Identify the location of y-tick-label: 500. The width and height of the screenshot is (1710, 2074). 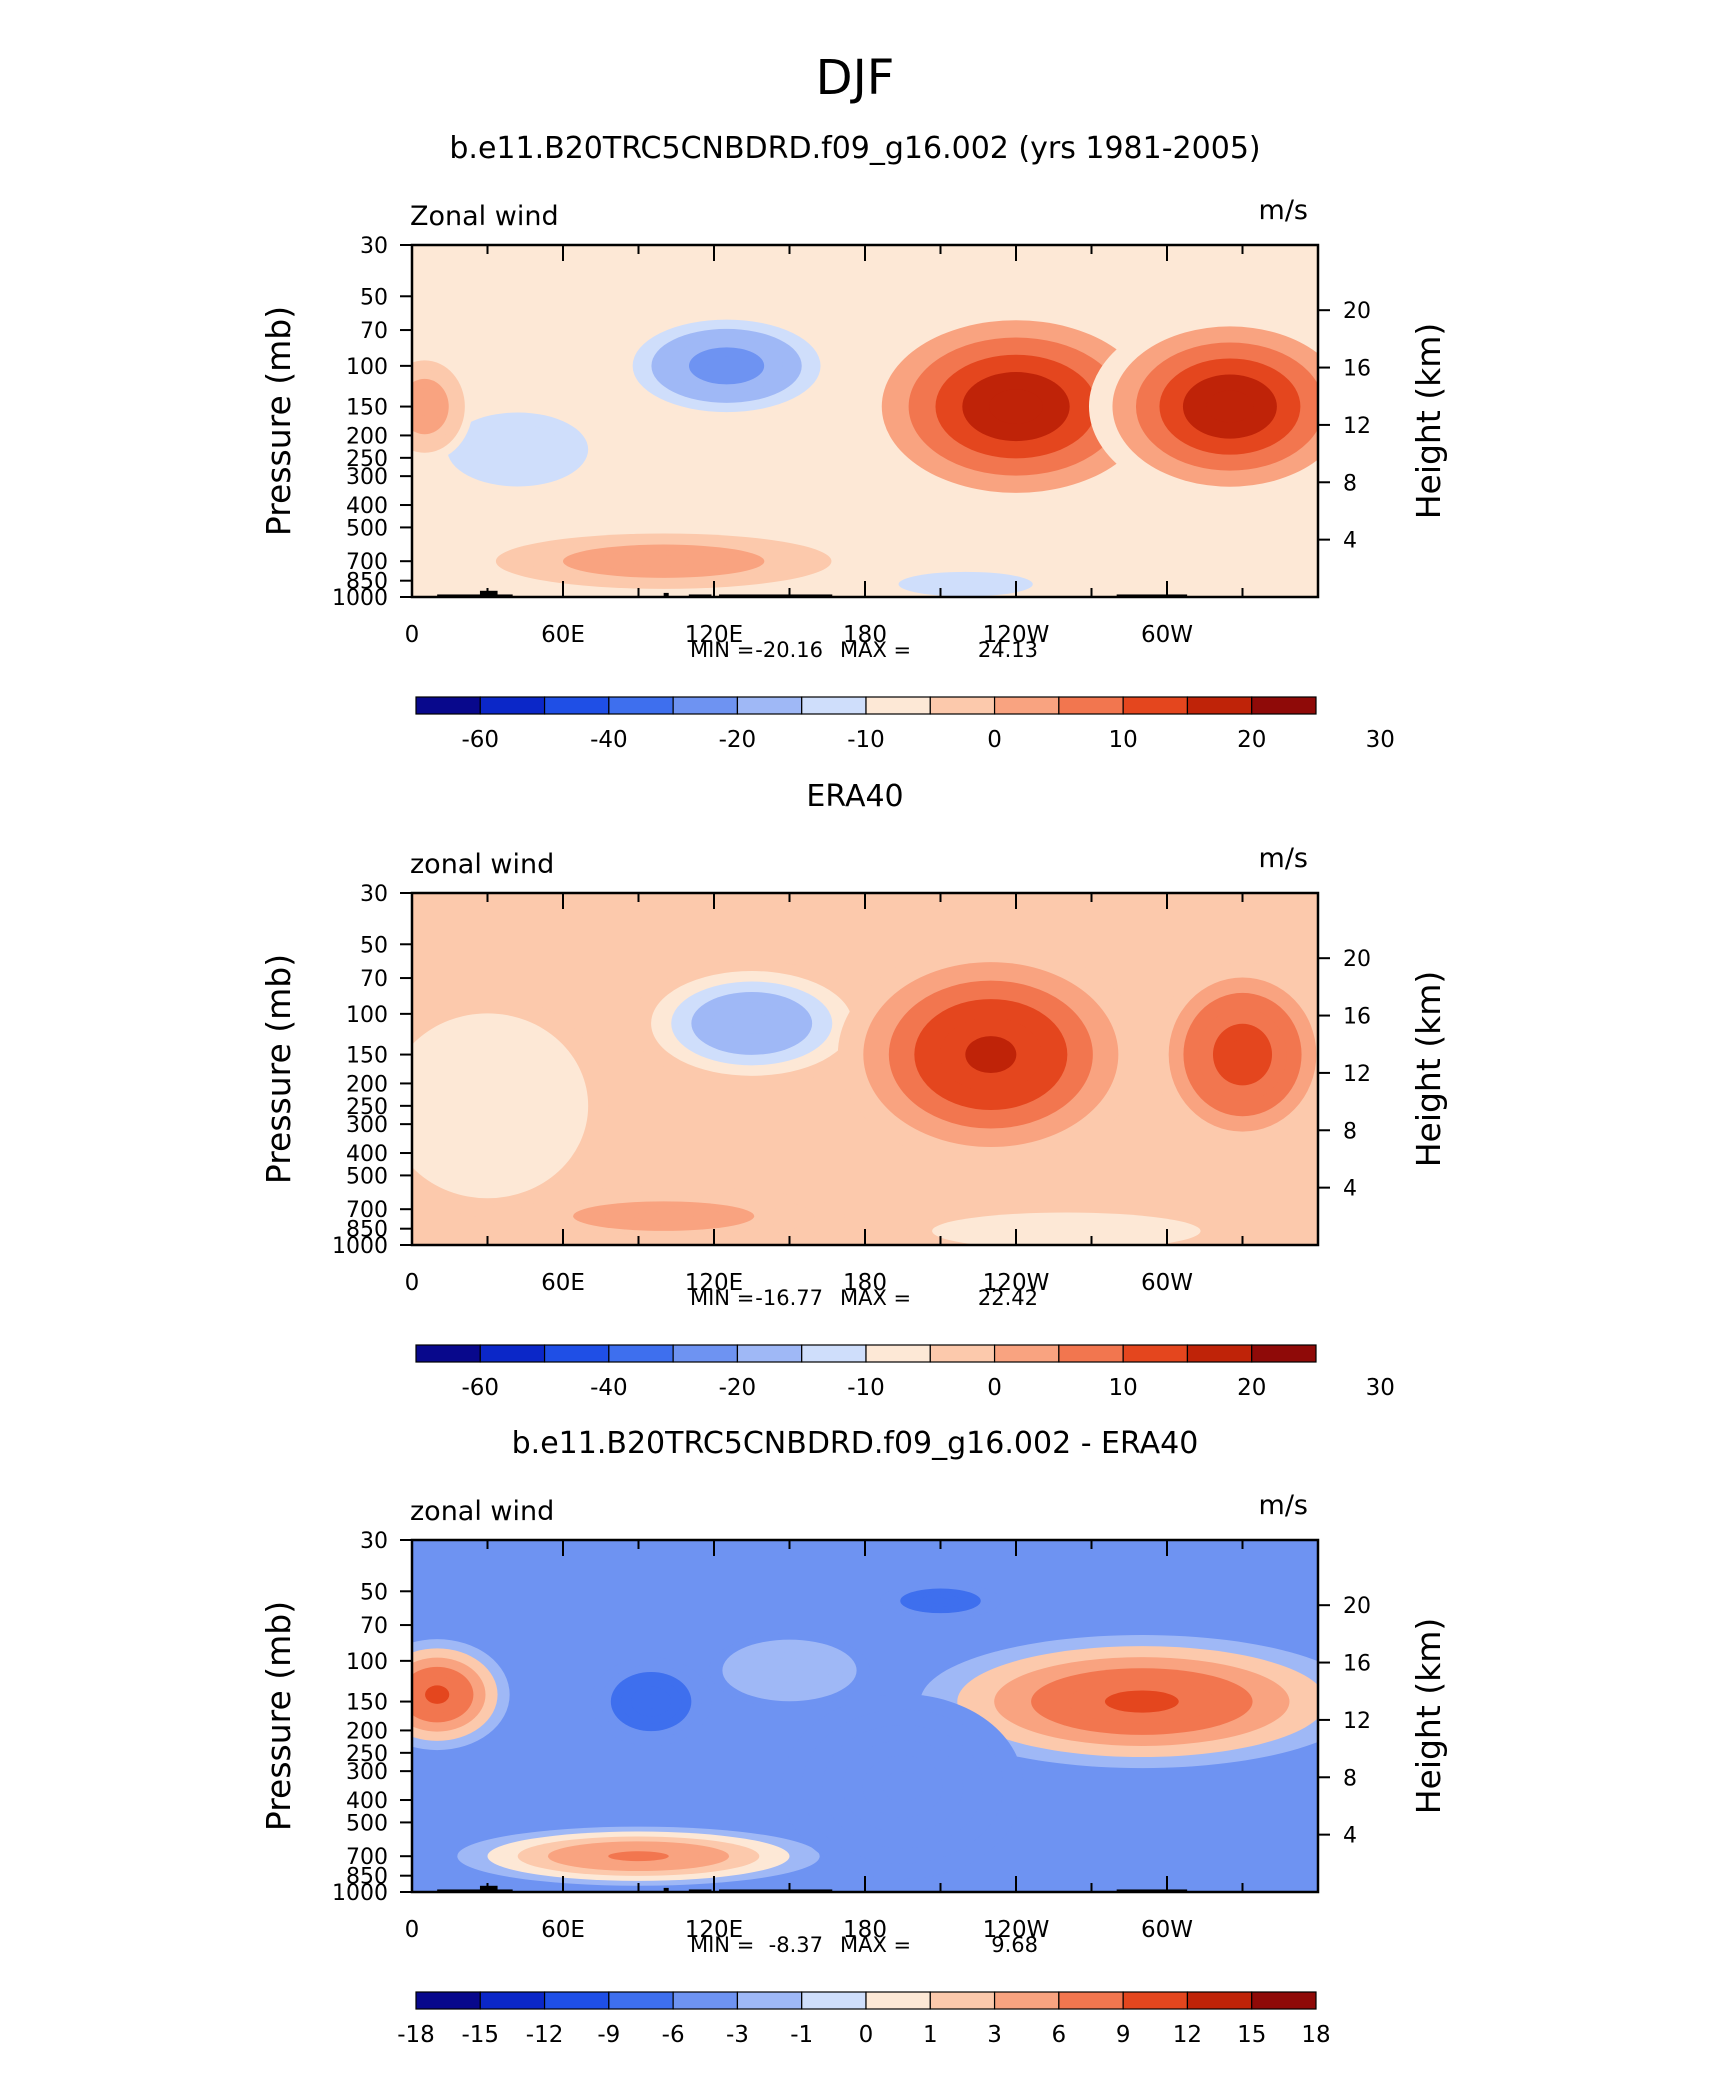
(367, 528).